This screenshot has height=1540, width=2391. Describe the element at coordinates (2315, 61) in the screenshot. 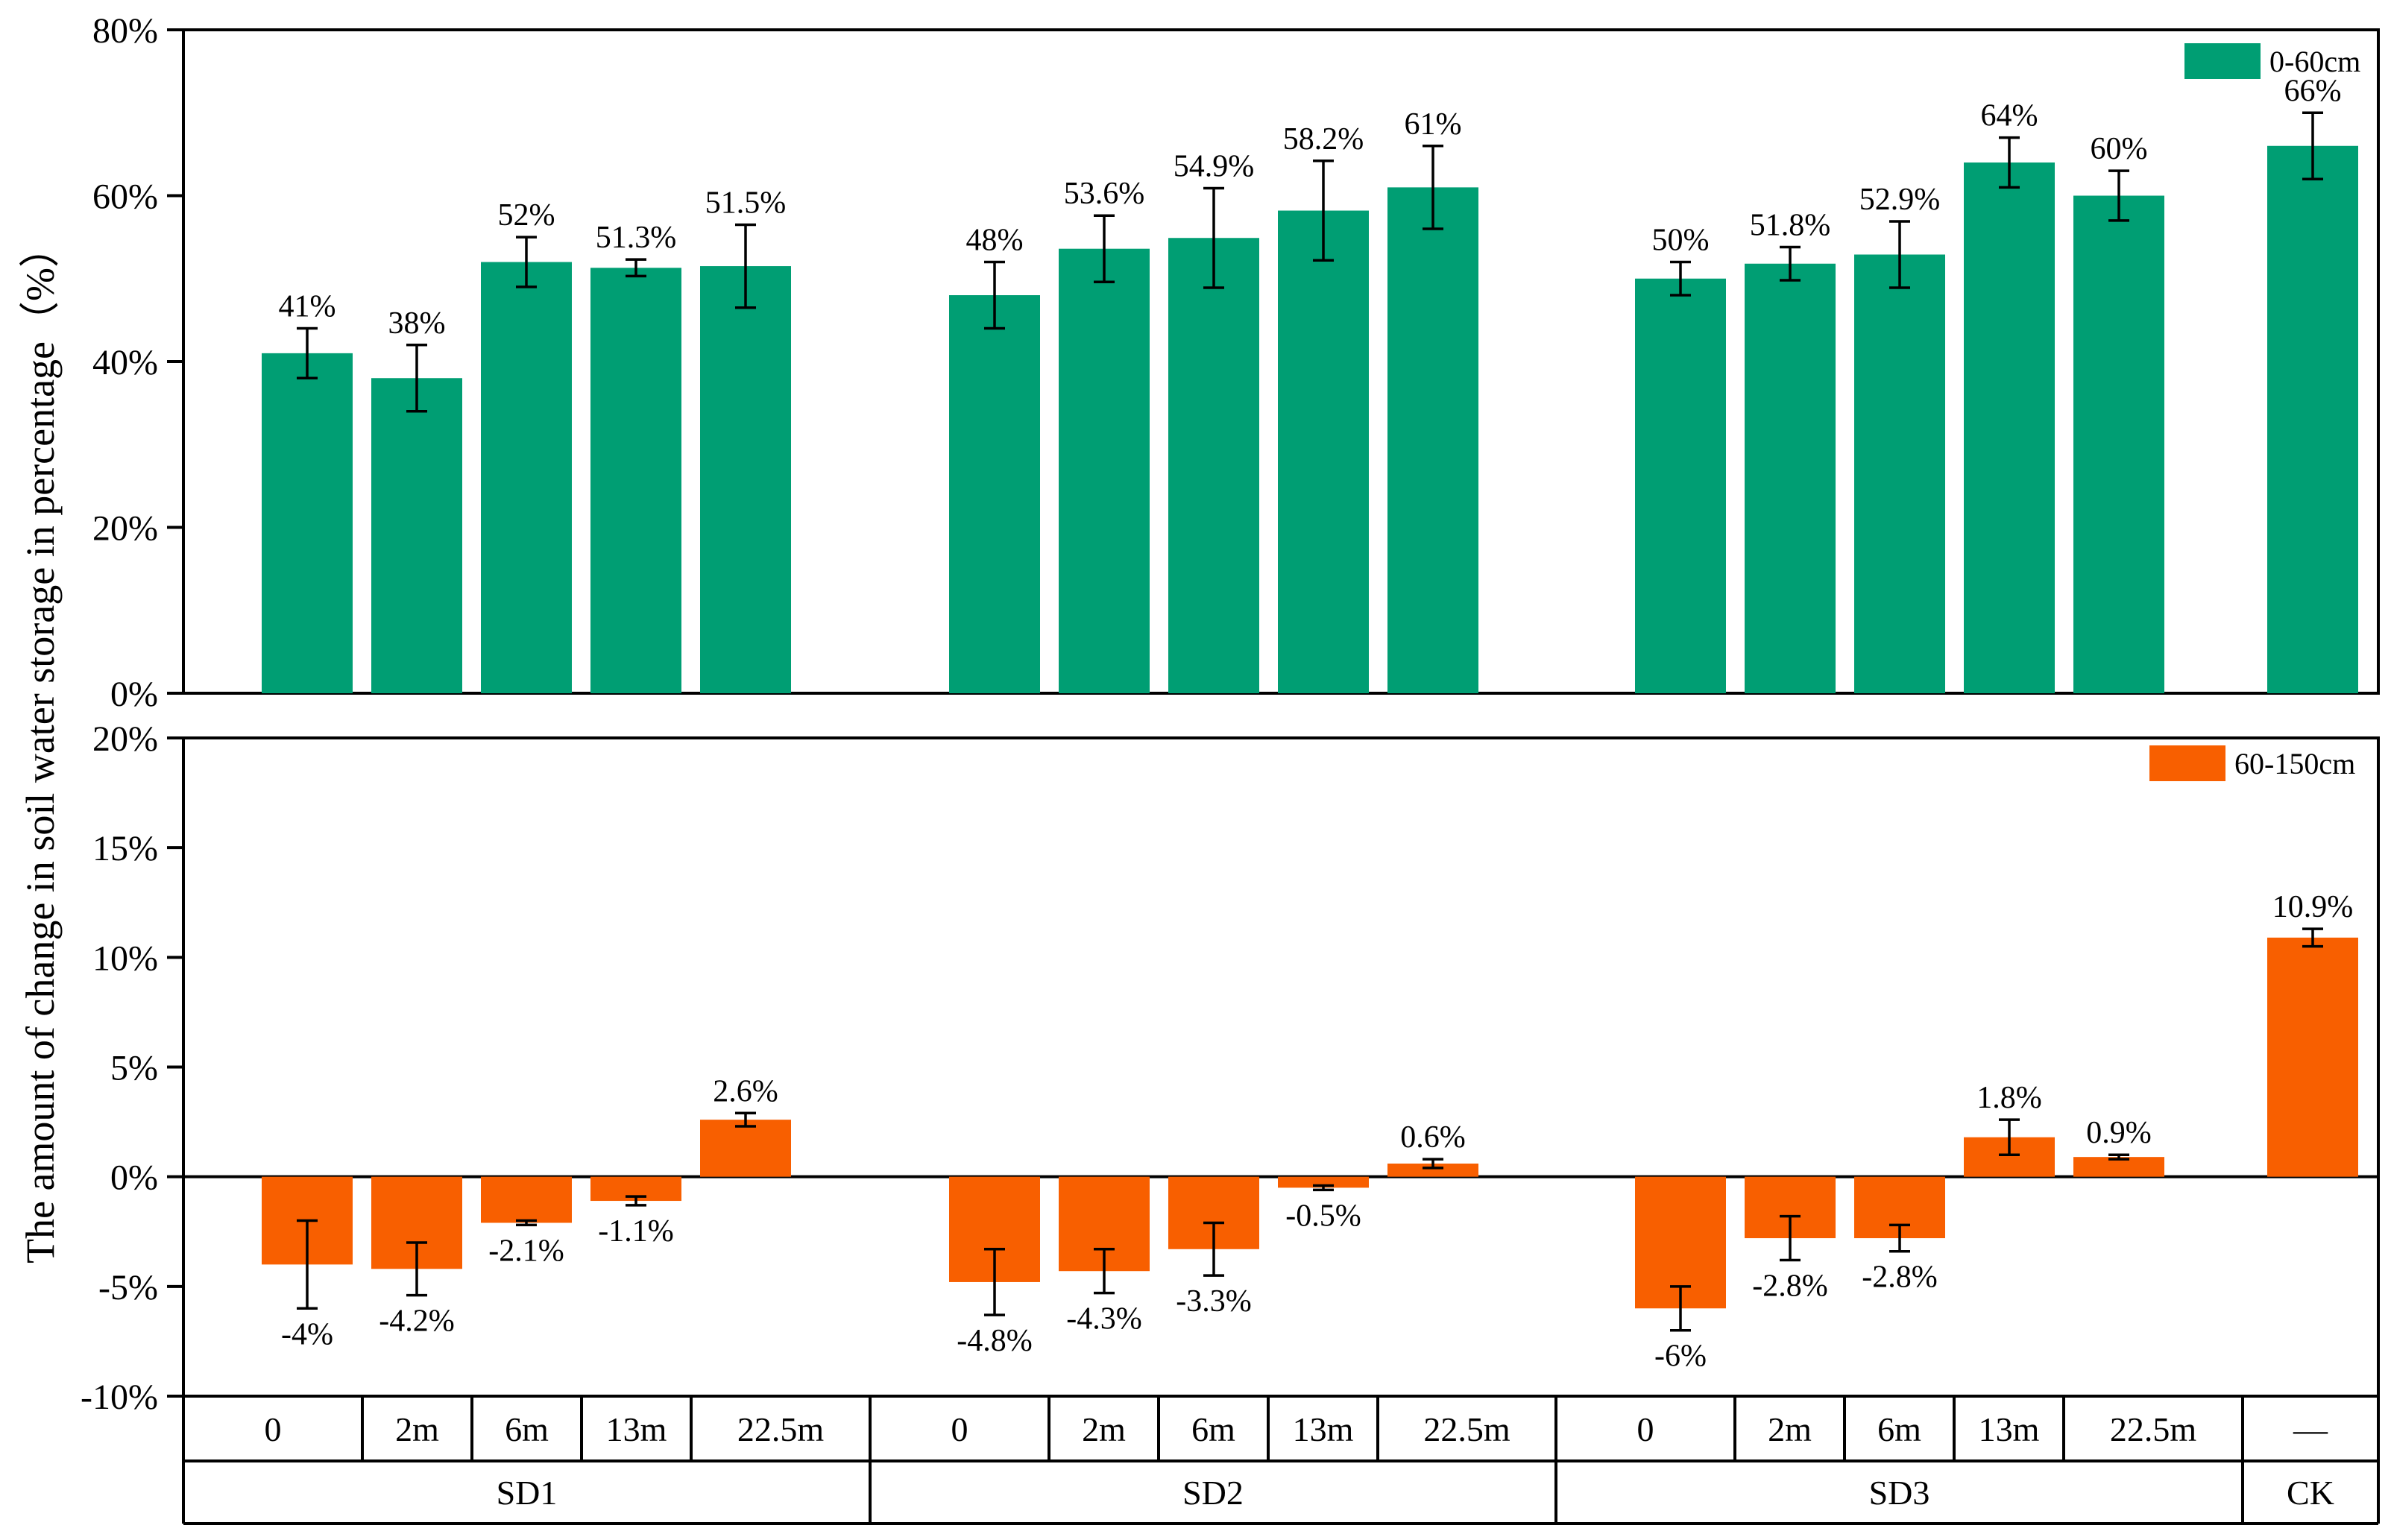

I see `top-legend-label: 0-60cm` at that location.